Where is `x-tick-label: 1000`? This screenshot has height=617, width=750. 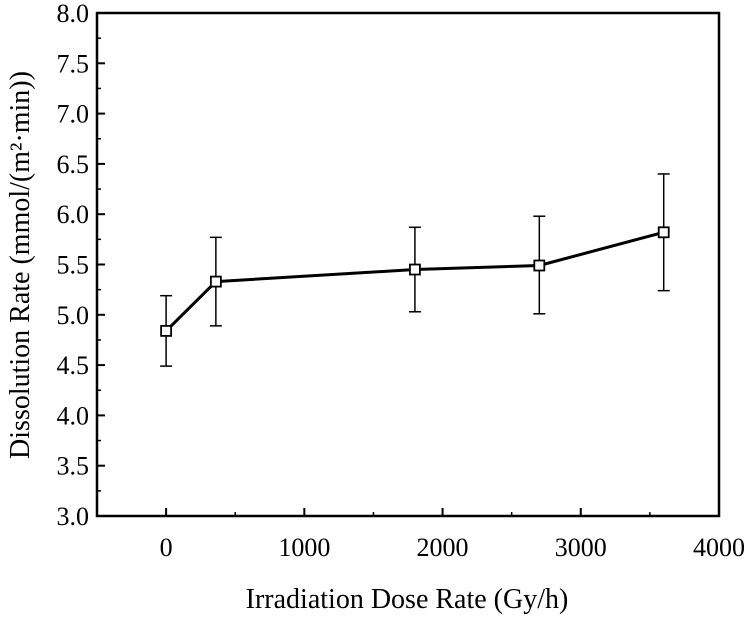
x-tick-label: 1000 is located at coordinates (304, 547).